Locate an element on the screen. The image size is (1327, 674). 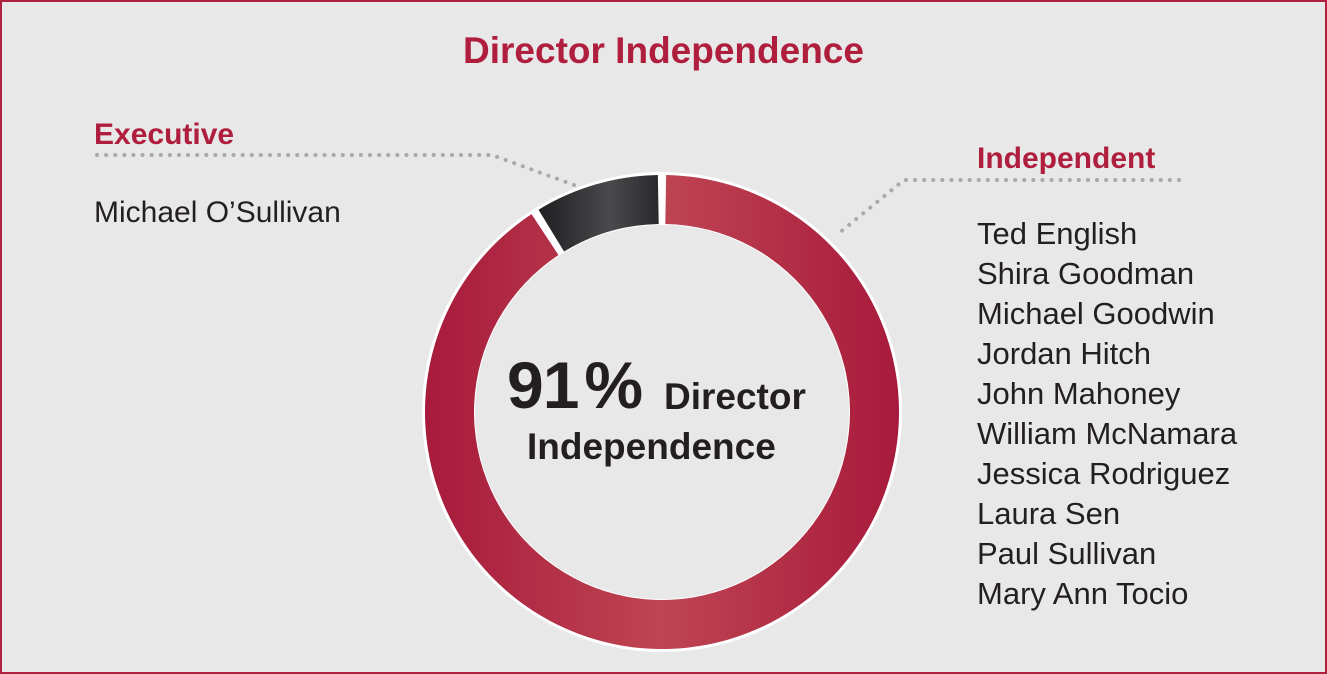
center-percentage: 91% is located at coordinates (575, 385).